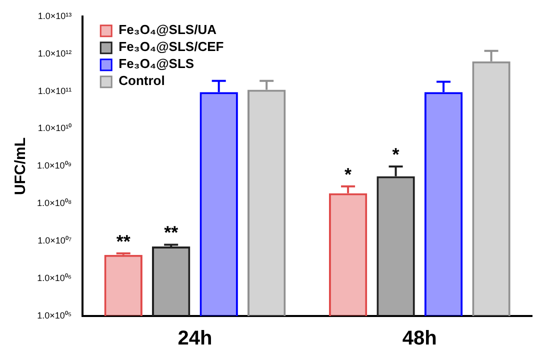 This screenshot has height=362, width=550. Describe the element at coordinates (55, 15) in the screenshot. I see `y-tick-label: 1.0×10¹³` at that location.